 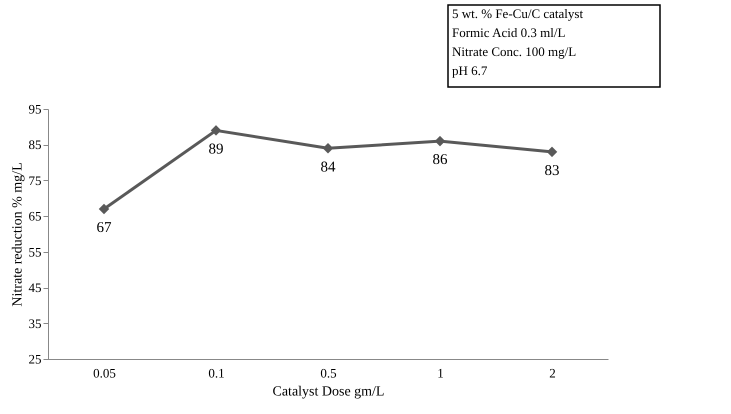 I want to click on text: Formic Acid 0.3 ml/L, so click(x=509, y=32).